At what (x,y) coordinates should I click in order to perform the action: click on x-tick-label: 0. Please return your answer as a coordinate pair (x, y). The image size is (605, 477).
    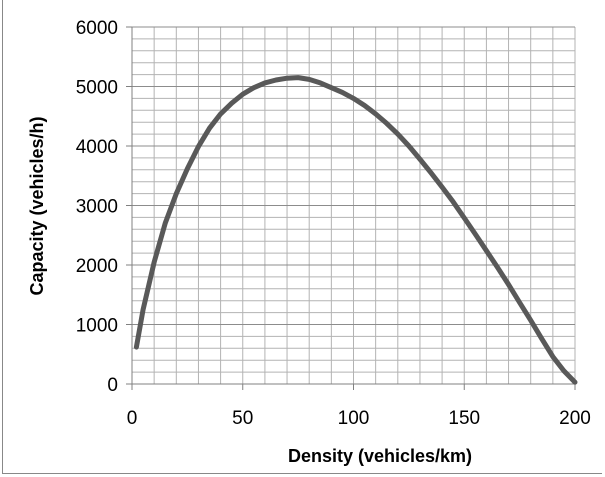
    Looking at the image, I should click on (132, 418).